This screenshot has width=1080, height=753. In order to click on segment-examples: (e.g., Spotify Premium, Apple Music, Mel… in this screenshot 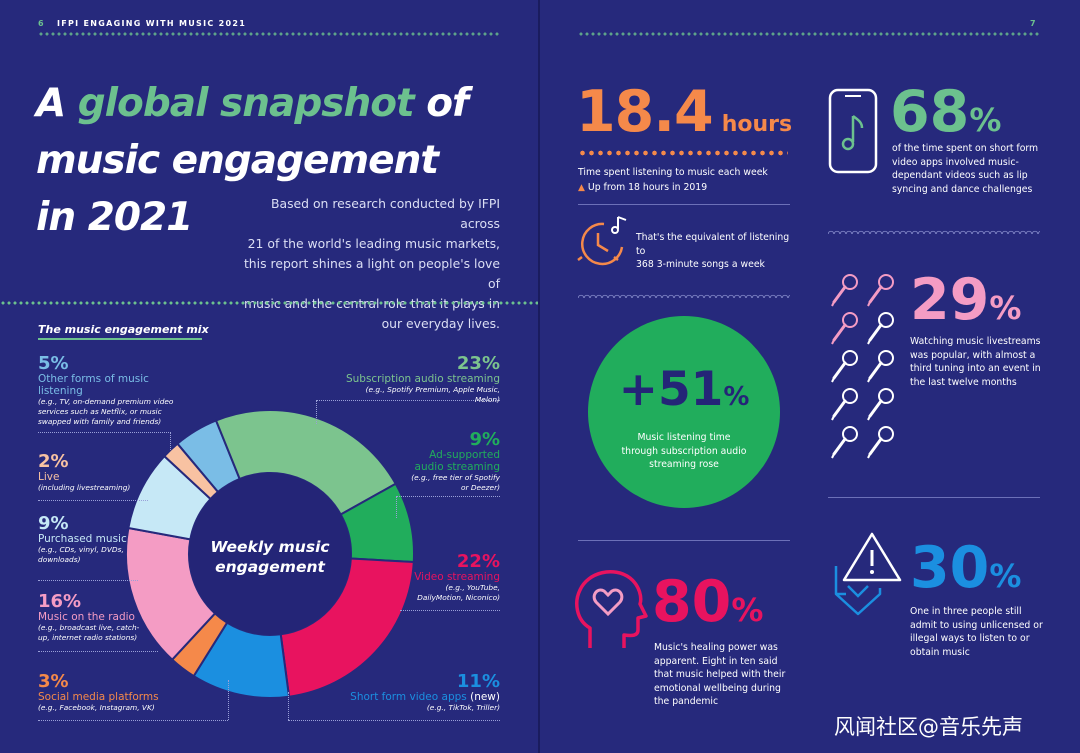, I will do `click(432, 394)`.